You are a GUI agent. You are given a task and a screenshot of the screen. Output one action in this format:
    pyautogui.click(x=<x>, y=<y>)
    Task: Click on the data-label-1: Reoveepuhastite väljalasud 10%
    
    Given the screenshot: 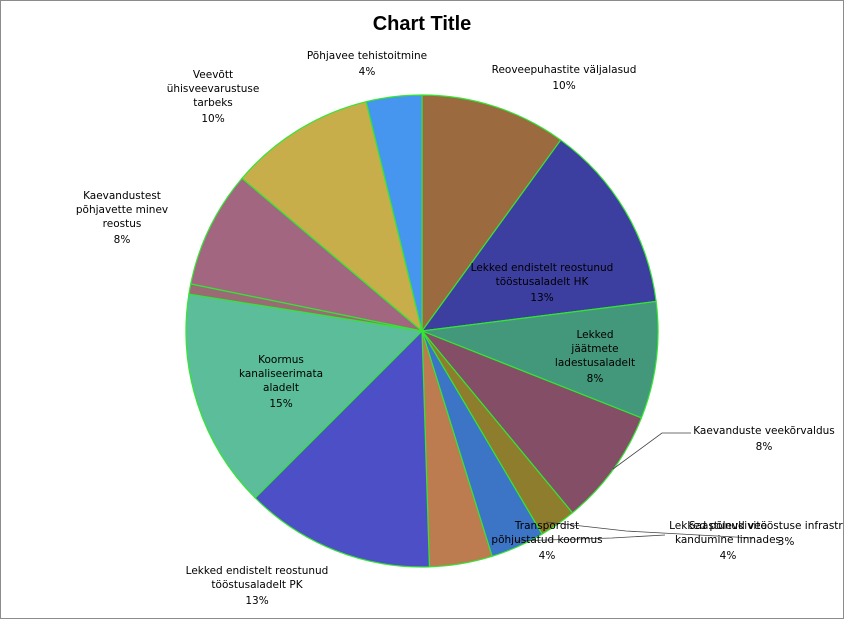 What is the action you would take?
    pyautogui.click(x=564, y=78)
    